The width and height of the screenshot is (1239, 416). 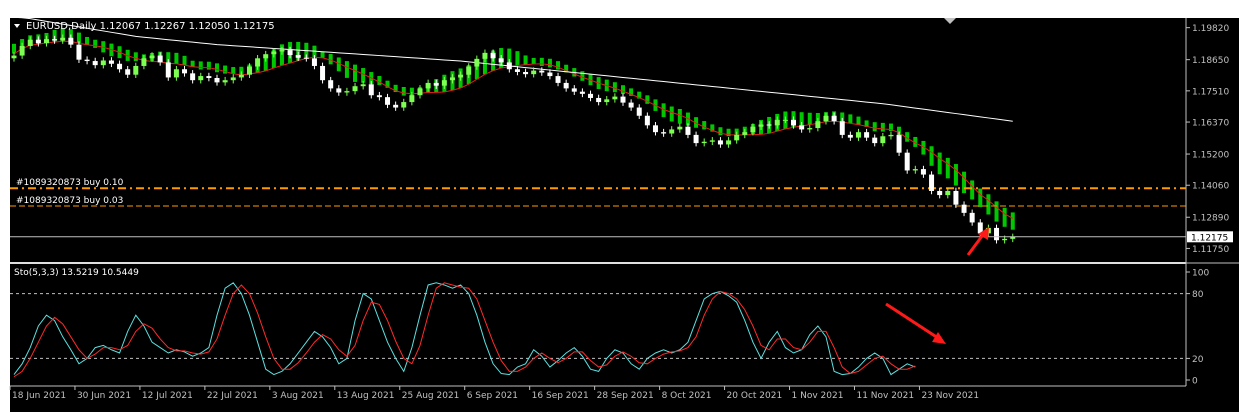 What do you see at coordinates (1210, 29) in the screenshot?
I see `price-tick-label: 1.19820` at bounding box center [1210, 29].